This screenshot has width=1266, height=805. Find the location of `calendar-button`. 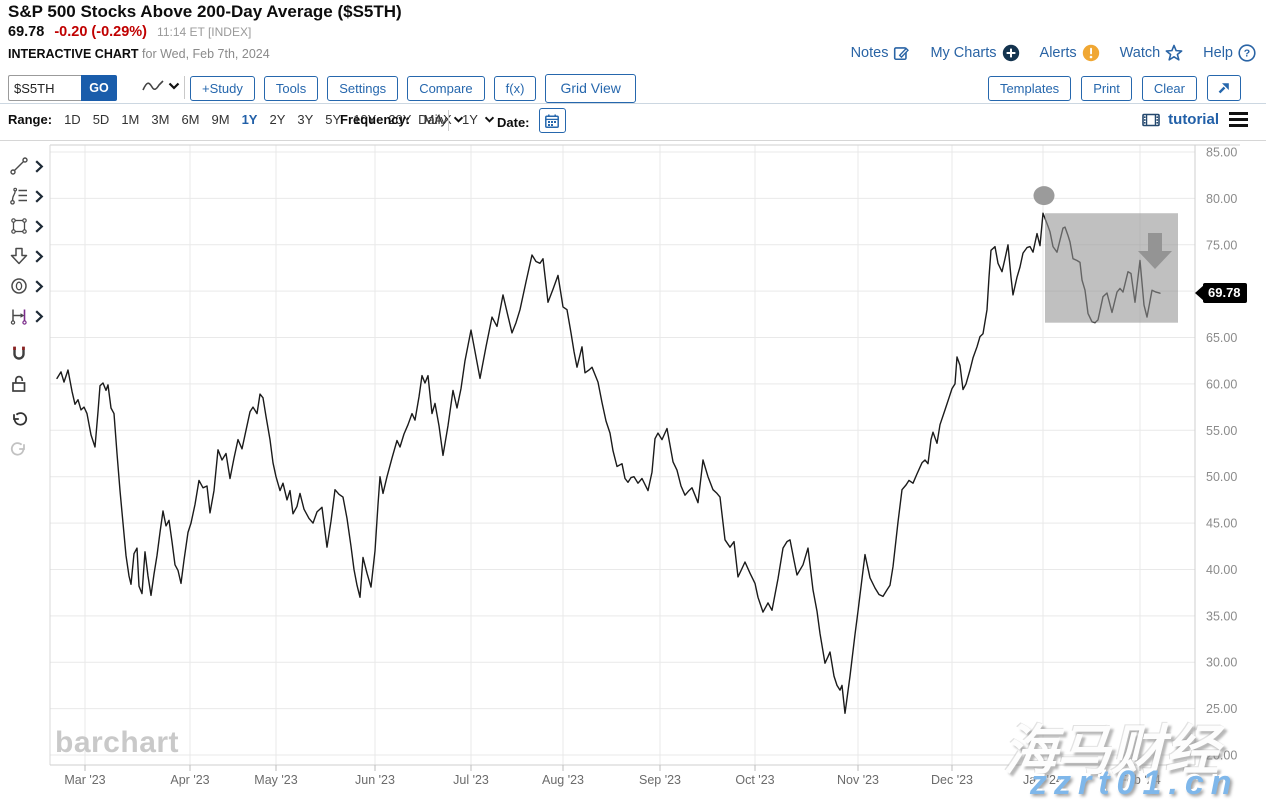

calendar-button is located at coordinates (552, 120).